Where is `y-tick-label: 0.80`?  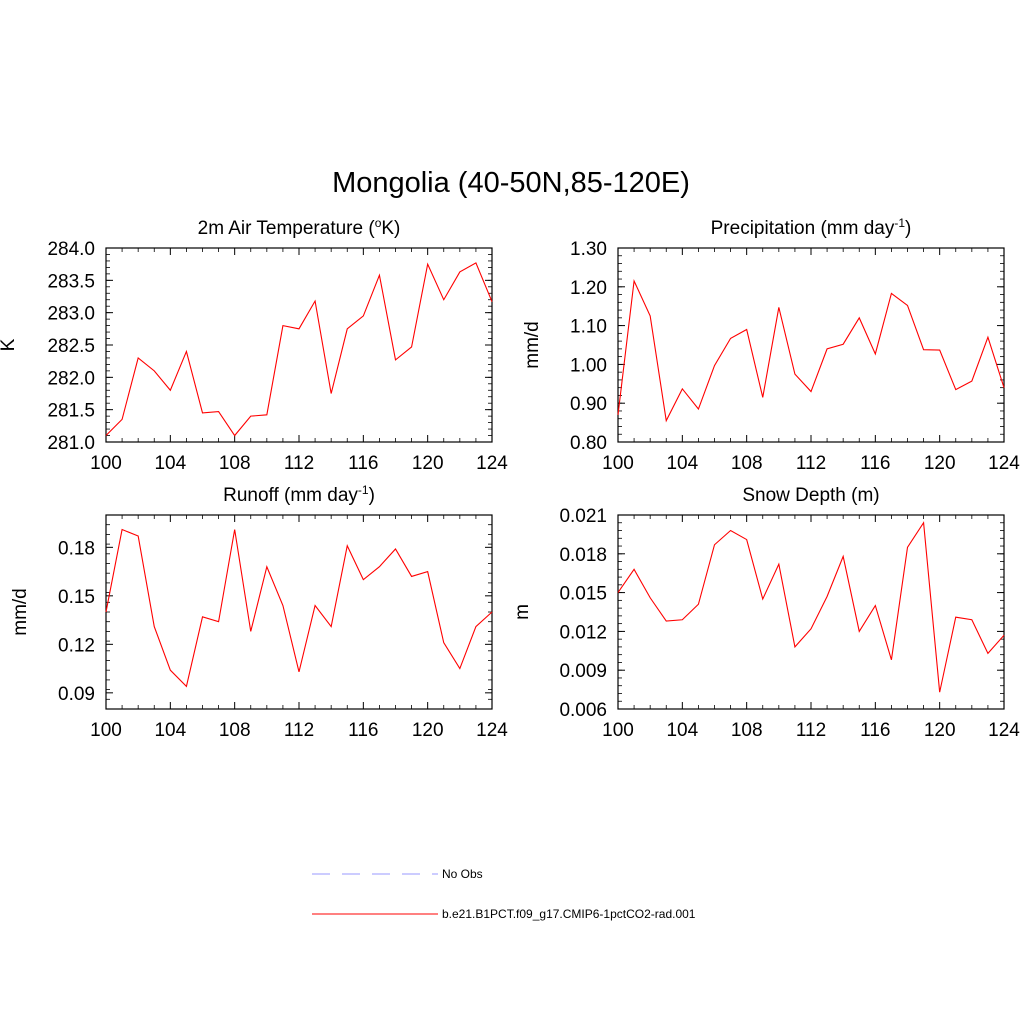 y-tick-label: 0.80 is located at coordinates (588, 443).